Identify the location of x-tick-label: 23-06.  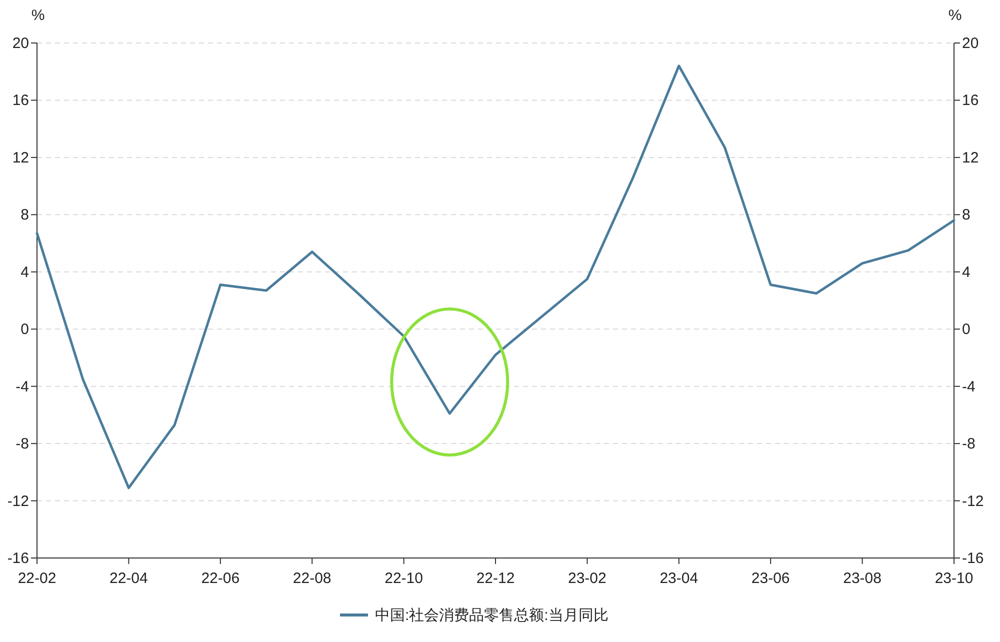
(770, 578).